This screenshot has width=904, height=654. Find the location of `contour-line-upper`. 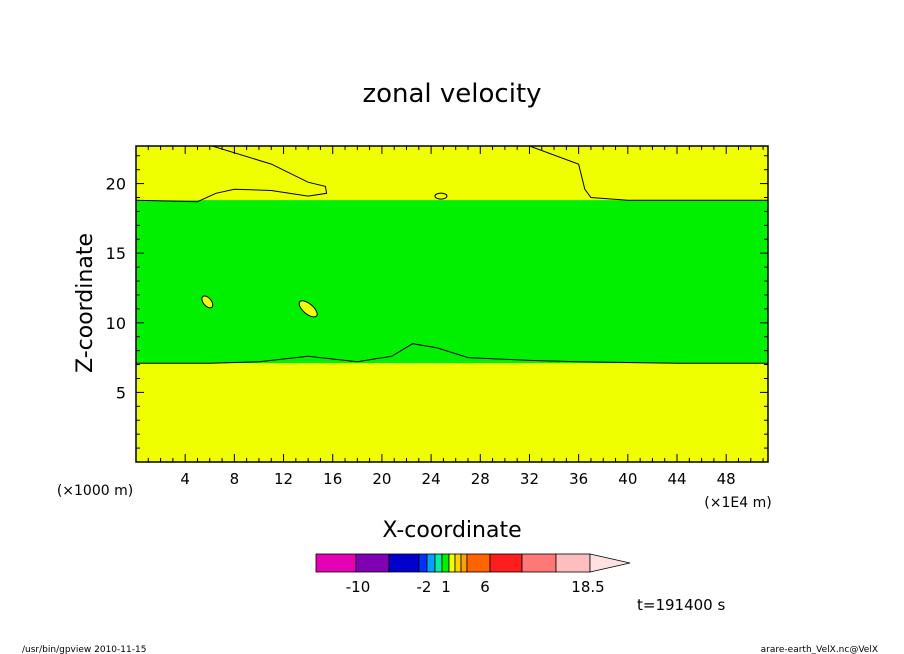

contour-line-upper is located at coordinates (451, 174).